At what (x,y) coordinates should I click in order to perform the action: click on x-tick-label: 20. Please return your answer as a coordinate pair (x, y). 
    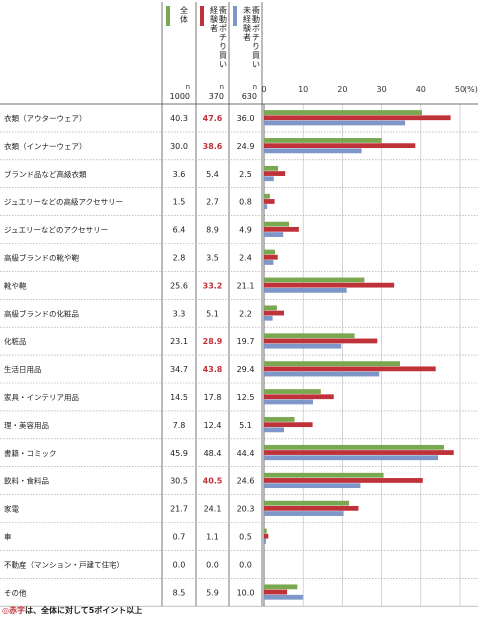
    Looking at the image, I should click on (342, 89).